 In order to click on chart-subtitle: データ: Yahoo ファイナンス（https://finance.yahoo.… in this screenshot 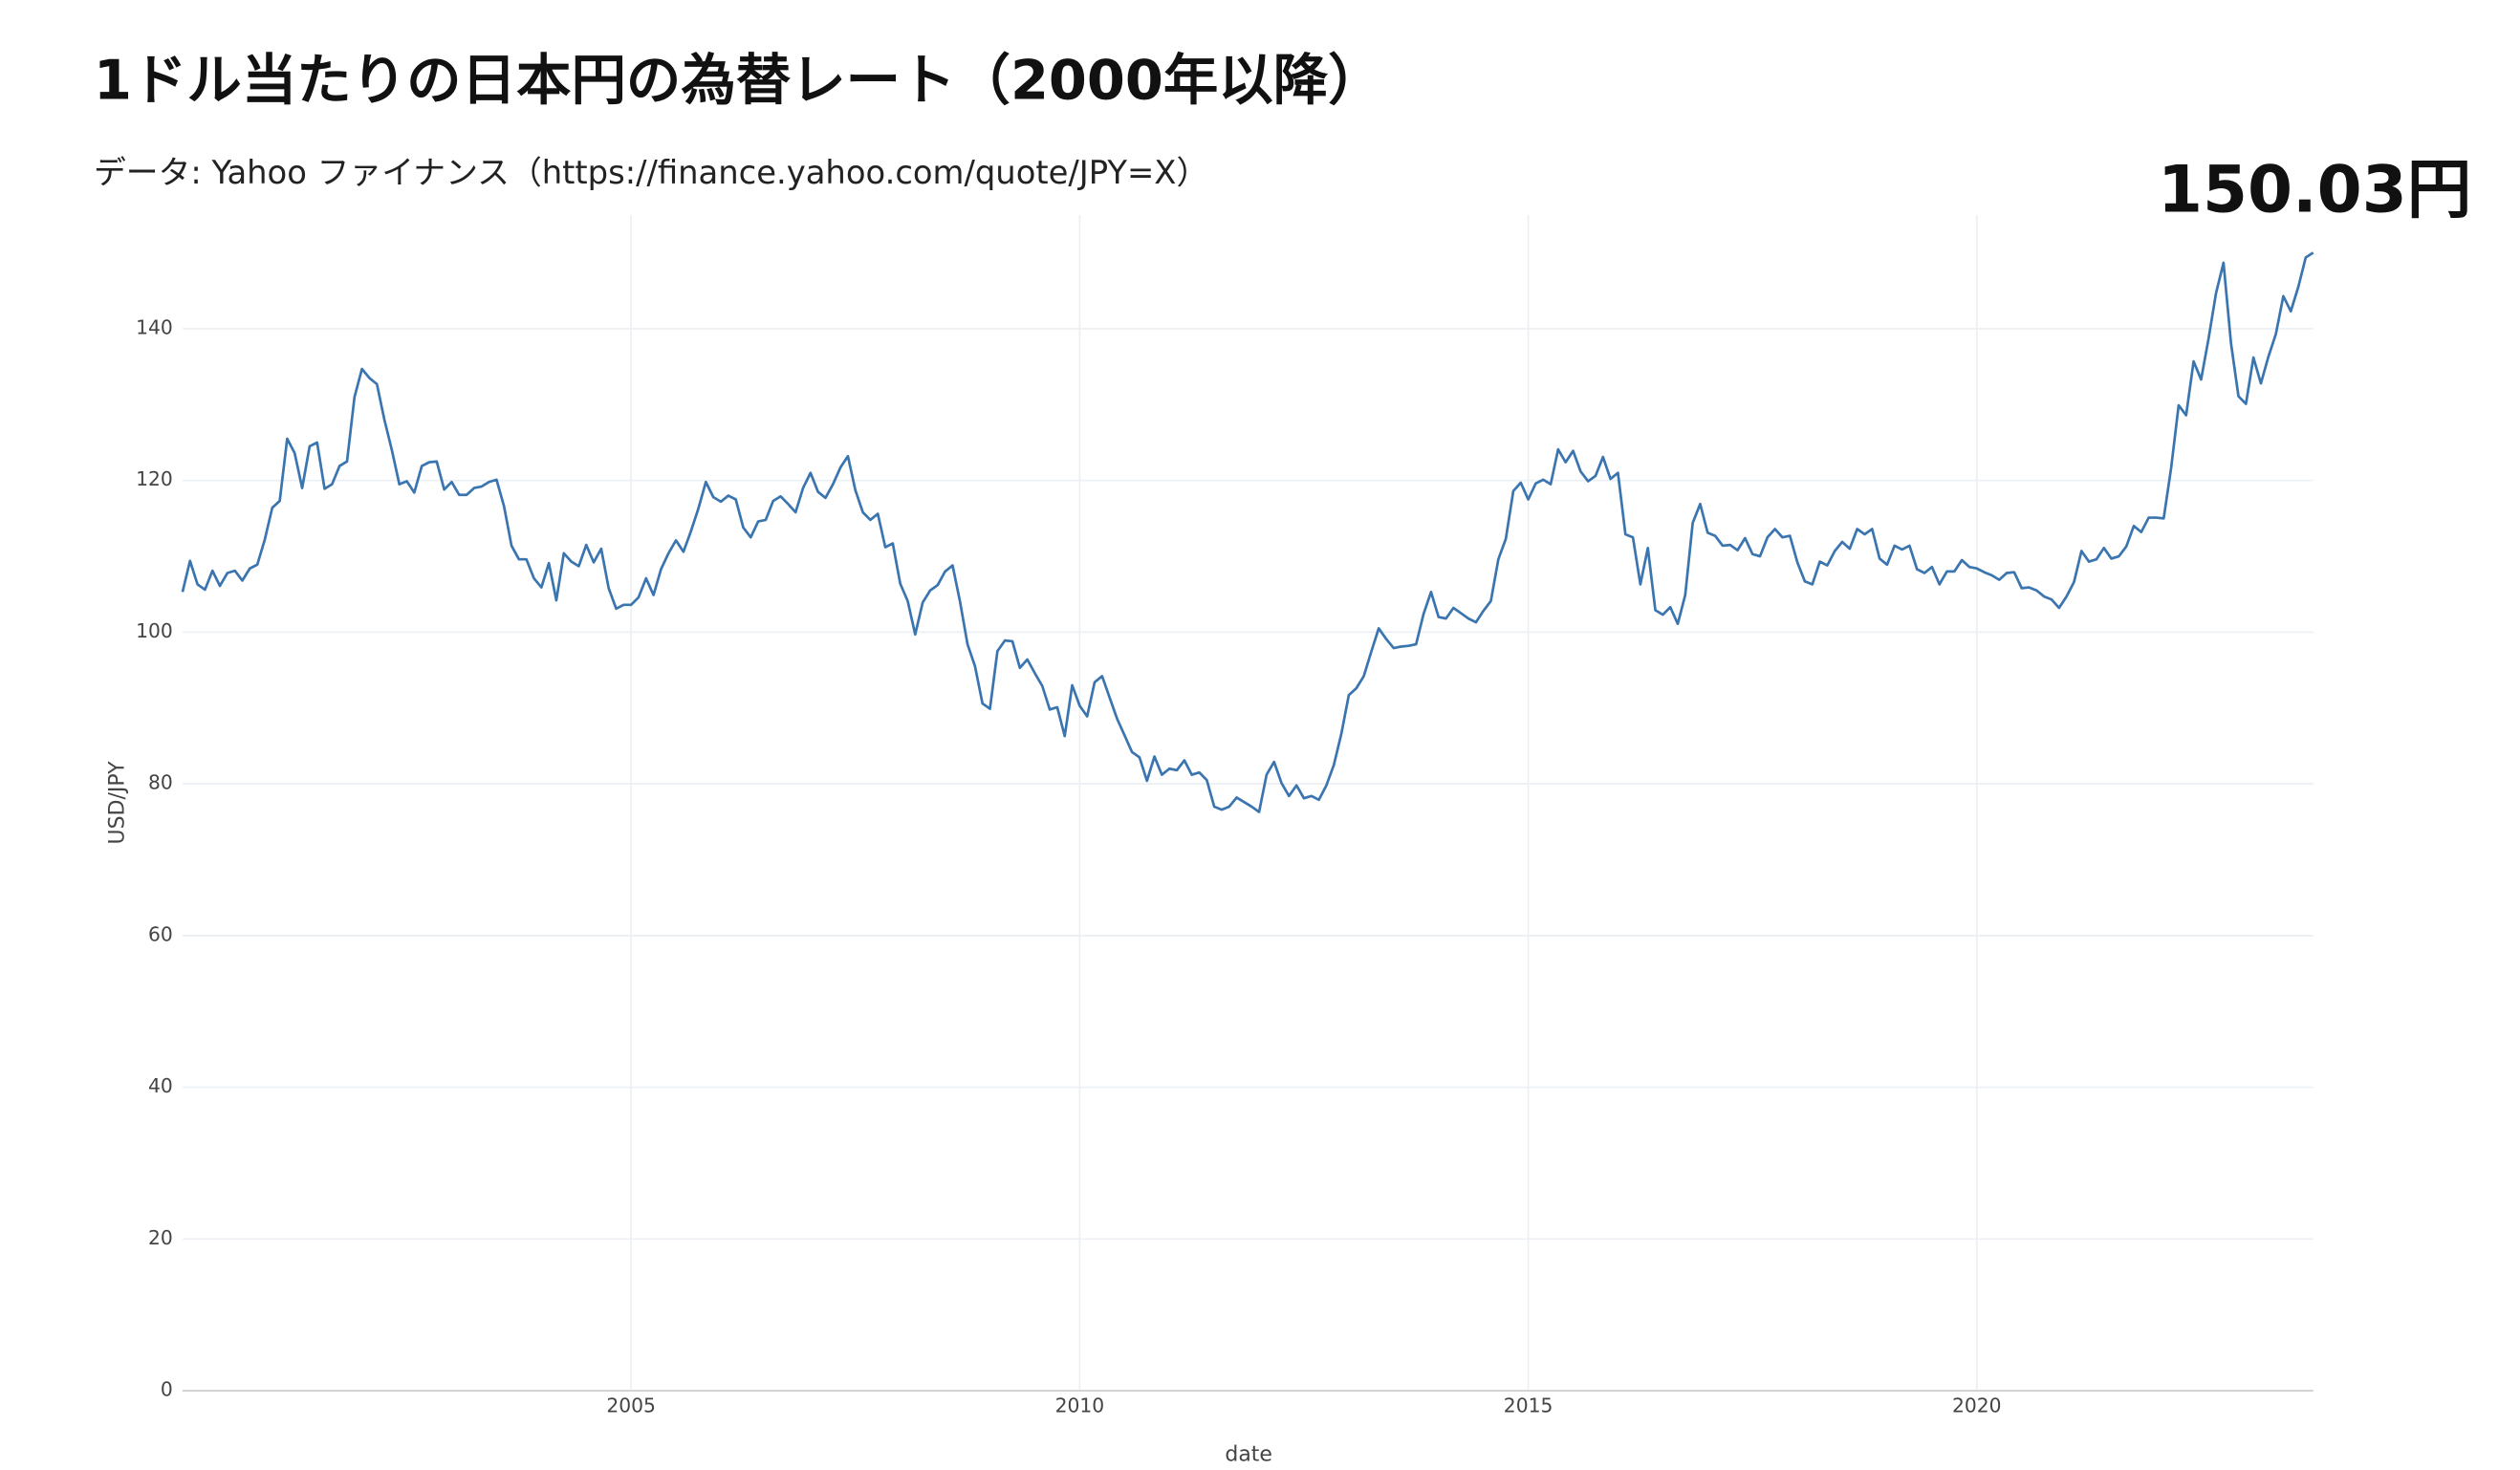, I will do `click(651, 172)`.